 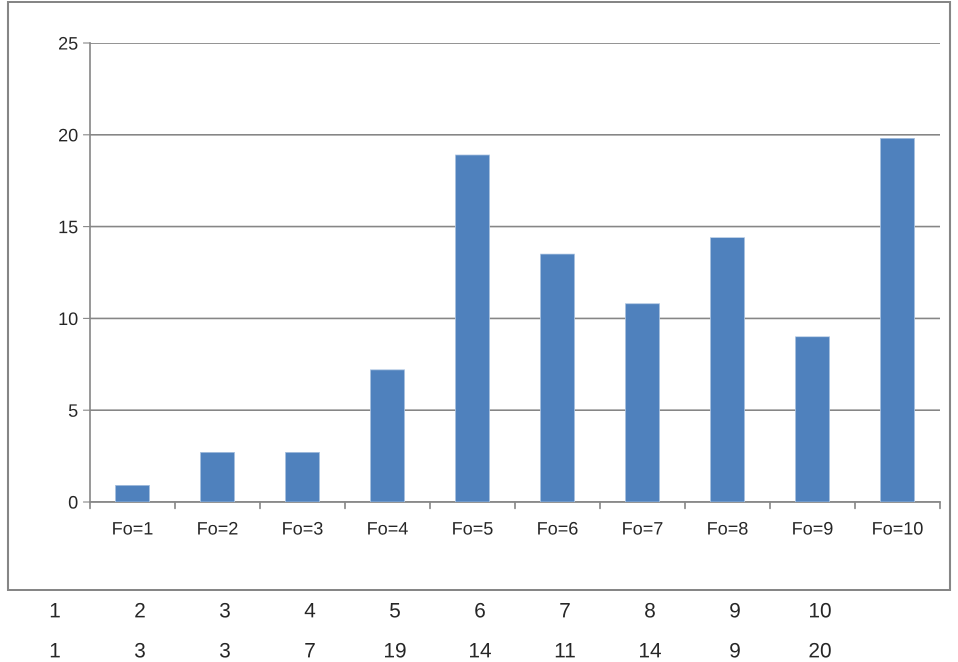 I want to click on text: 2, so click(x=140, y=610).